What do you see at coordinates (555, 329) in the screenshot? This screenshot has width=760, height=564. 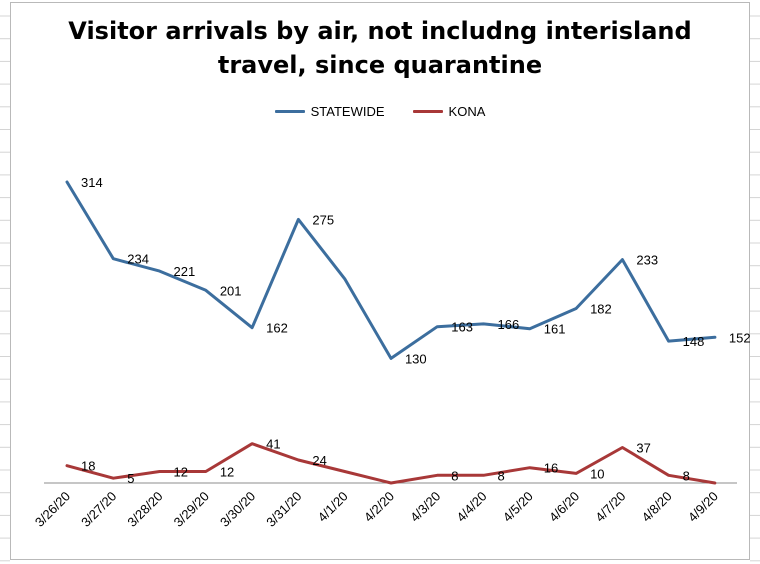 I see `data-label-statewide: 161` at bounding box center [555, 329].